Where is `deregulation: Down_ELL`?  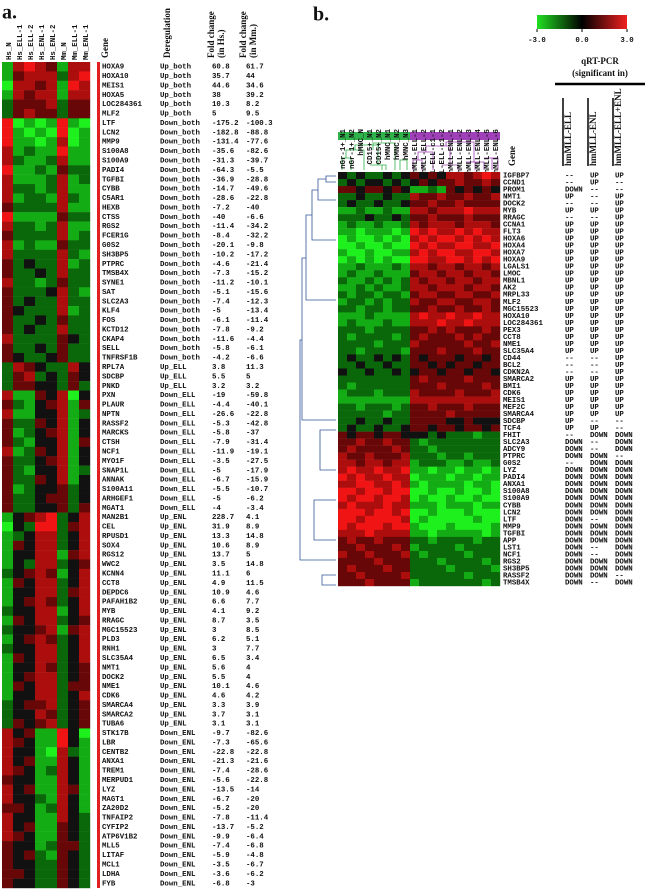
deregulation: Down_ELL is located at coordinates (178, 406).